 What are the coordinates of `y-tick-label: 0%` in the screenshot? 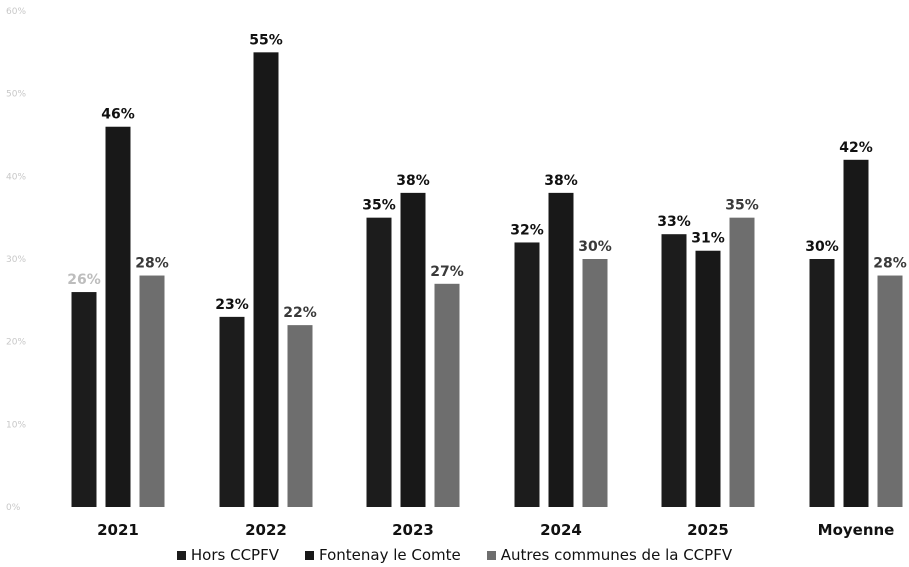 It's located at (13, 508).